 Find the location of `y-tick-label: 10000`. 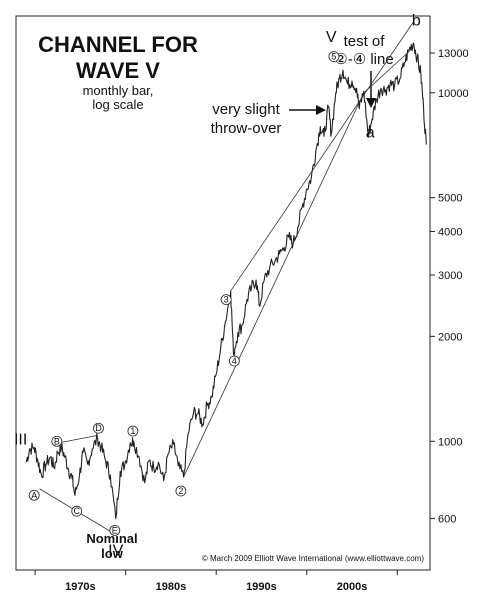

y-tick-label: 10000 is located at coordinates (453, 94).